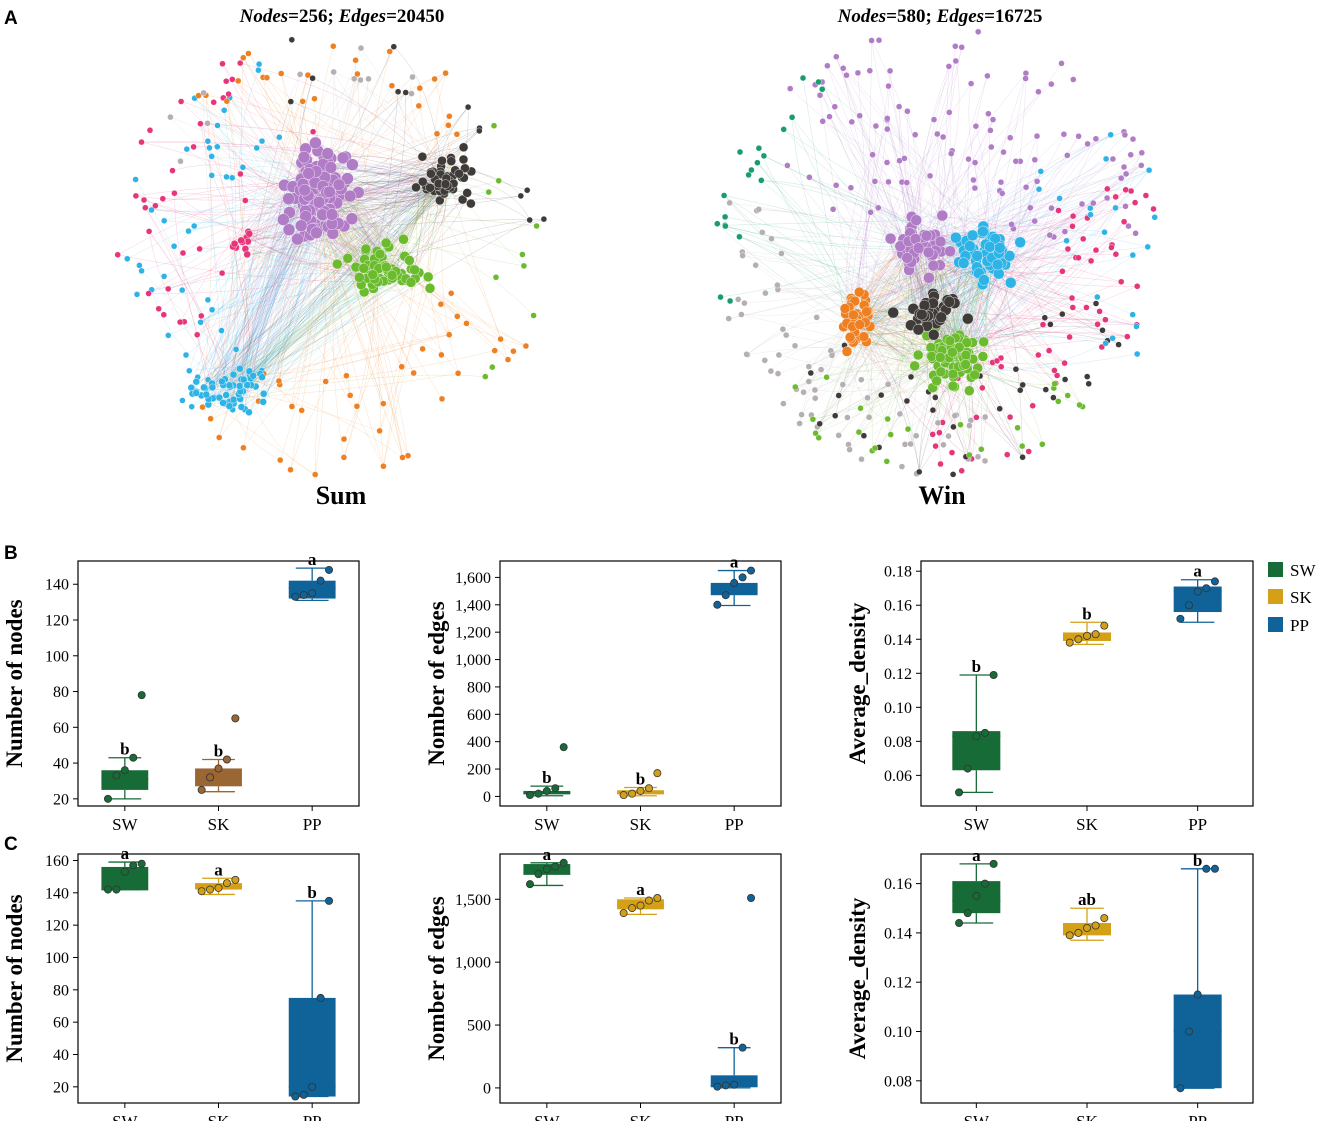 Image resolution: width=1325 pixels, height=1121 pixels. Describe the element at coordinates (436, 683) in the screenshot. I see `y-axis-label: Nomber of edges` at that location.